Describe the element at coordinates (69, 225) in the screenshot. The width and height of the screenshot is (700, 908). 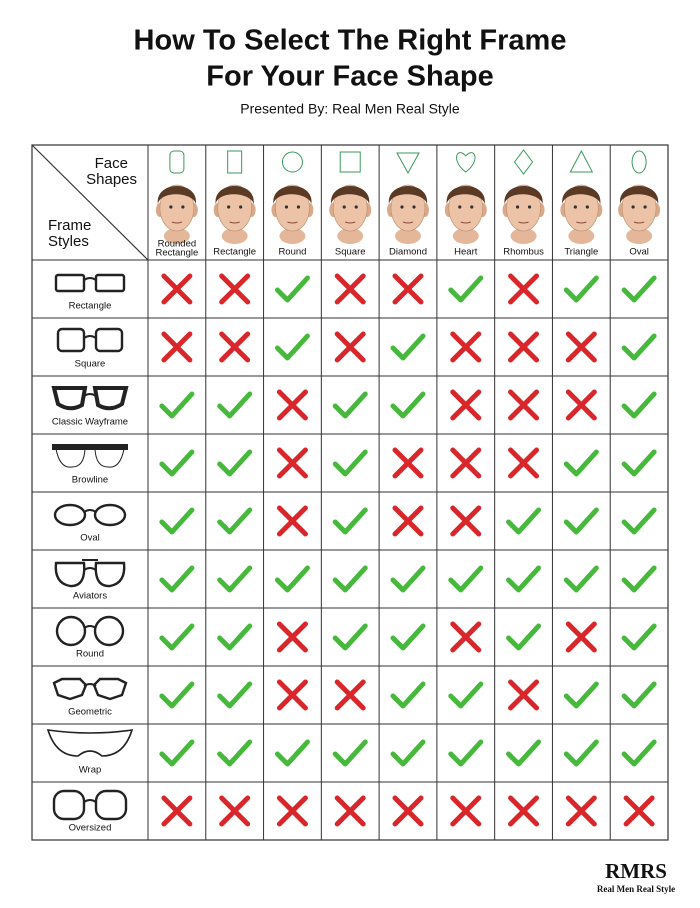
I see `corner-label: Frame` at that location.